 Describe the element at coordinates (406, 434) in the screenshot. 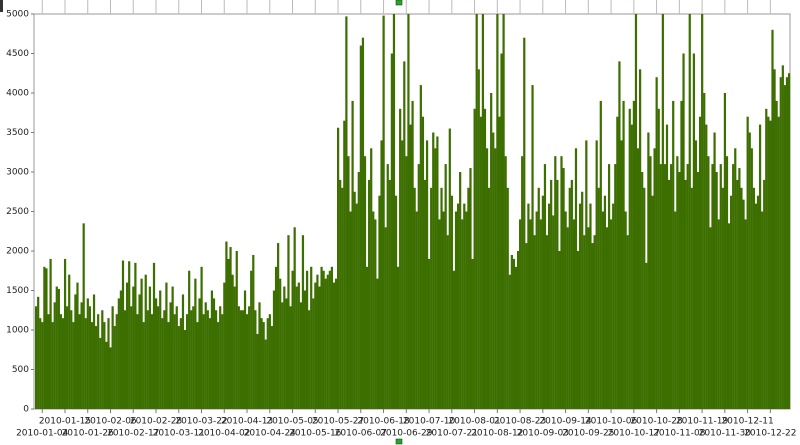

I see `x-tick-label: 2010-06-29` at that location.